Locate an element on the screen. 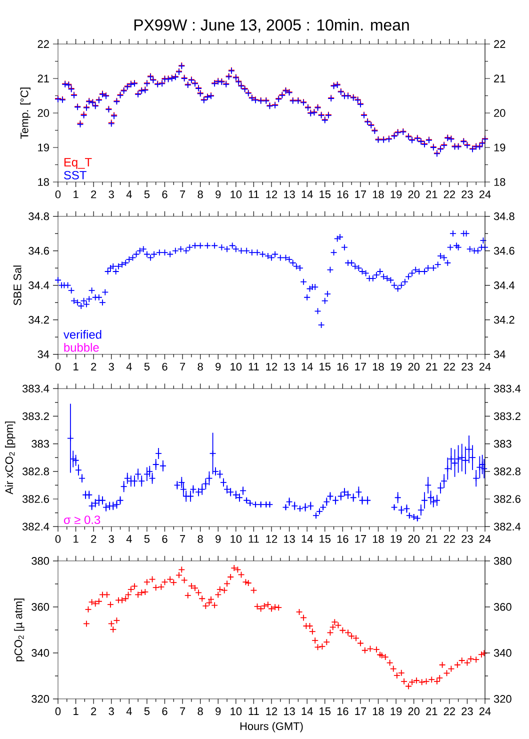  y-tick-label: 20 is located at coordinates (44, 113).